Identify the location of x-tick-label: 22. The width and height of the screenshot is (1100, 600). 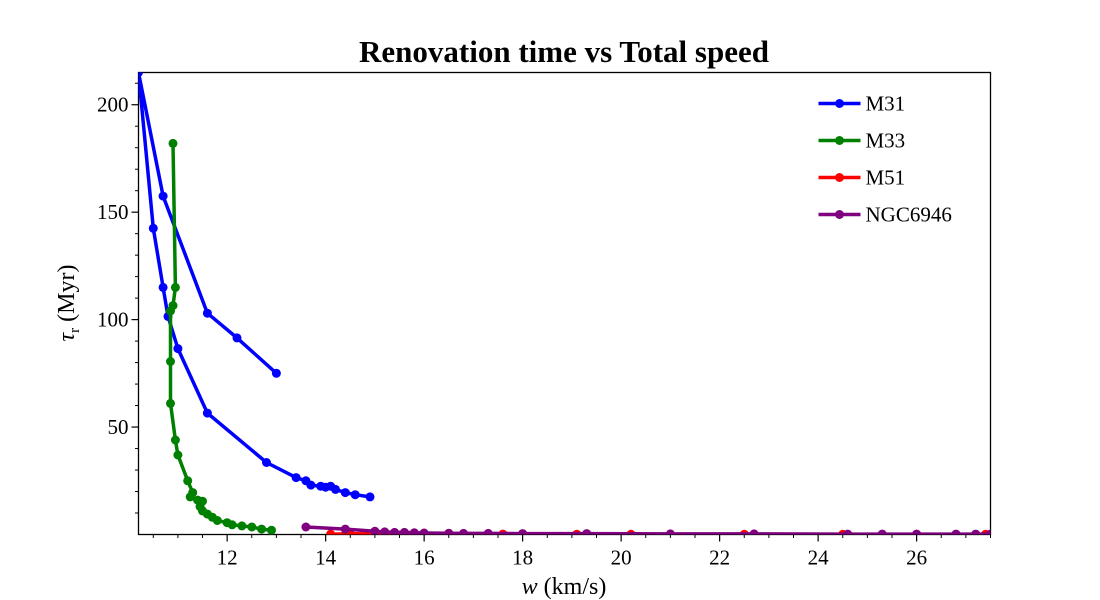
(719, 558).